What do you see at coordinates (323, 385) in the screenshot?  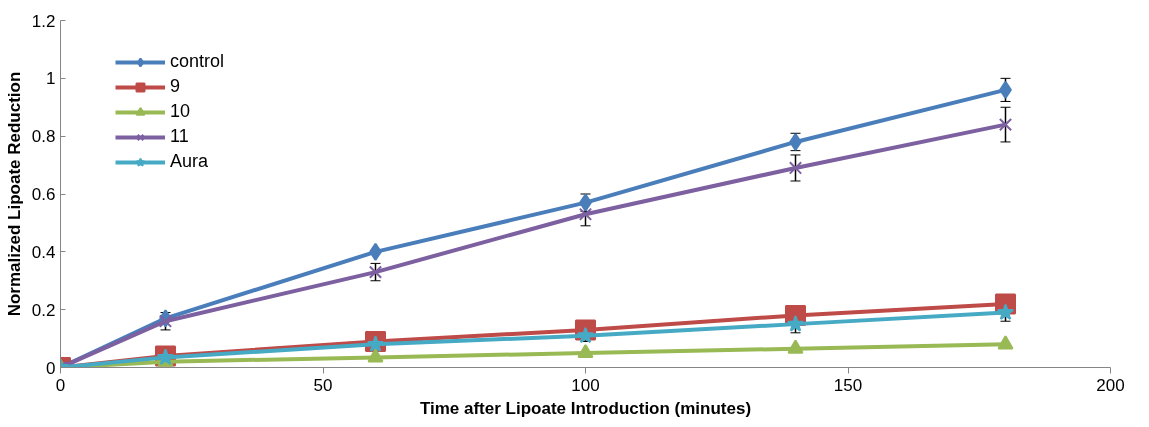 I see `x-tick-label: 50` at bounding box center [323, 385].